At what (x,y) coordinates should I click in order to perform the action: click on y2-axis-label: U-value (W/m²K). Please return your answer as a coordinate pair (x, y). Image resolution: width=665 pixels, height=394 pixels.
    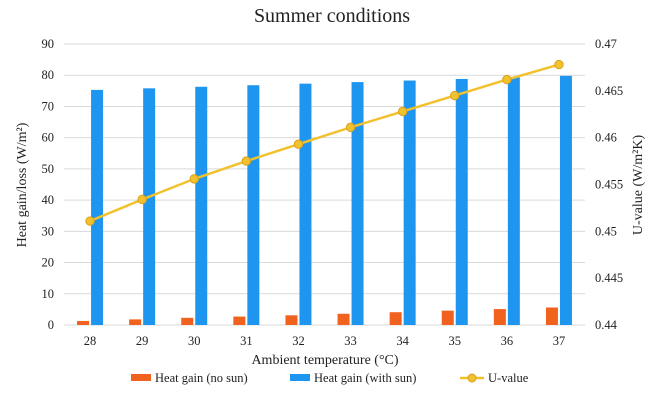
    Looking at the image, I should click on (638, 185).